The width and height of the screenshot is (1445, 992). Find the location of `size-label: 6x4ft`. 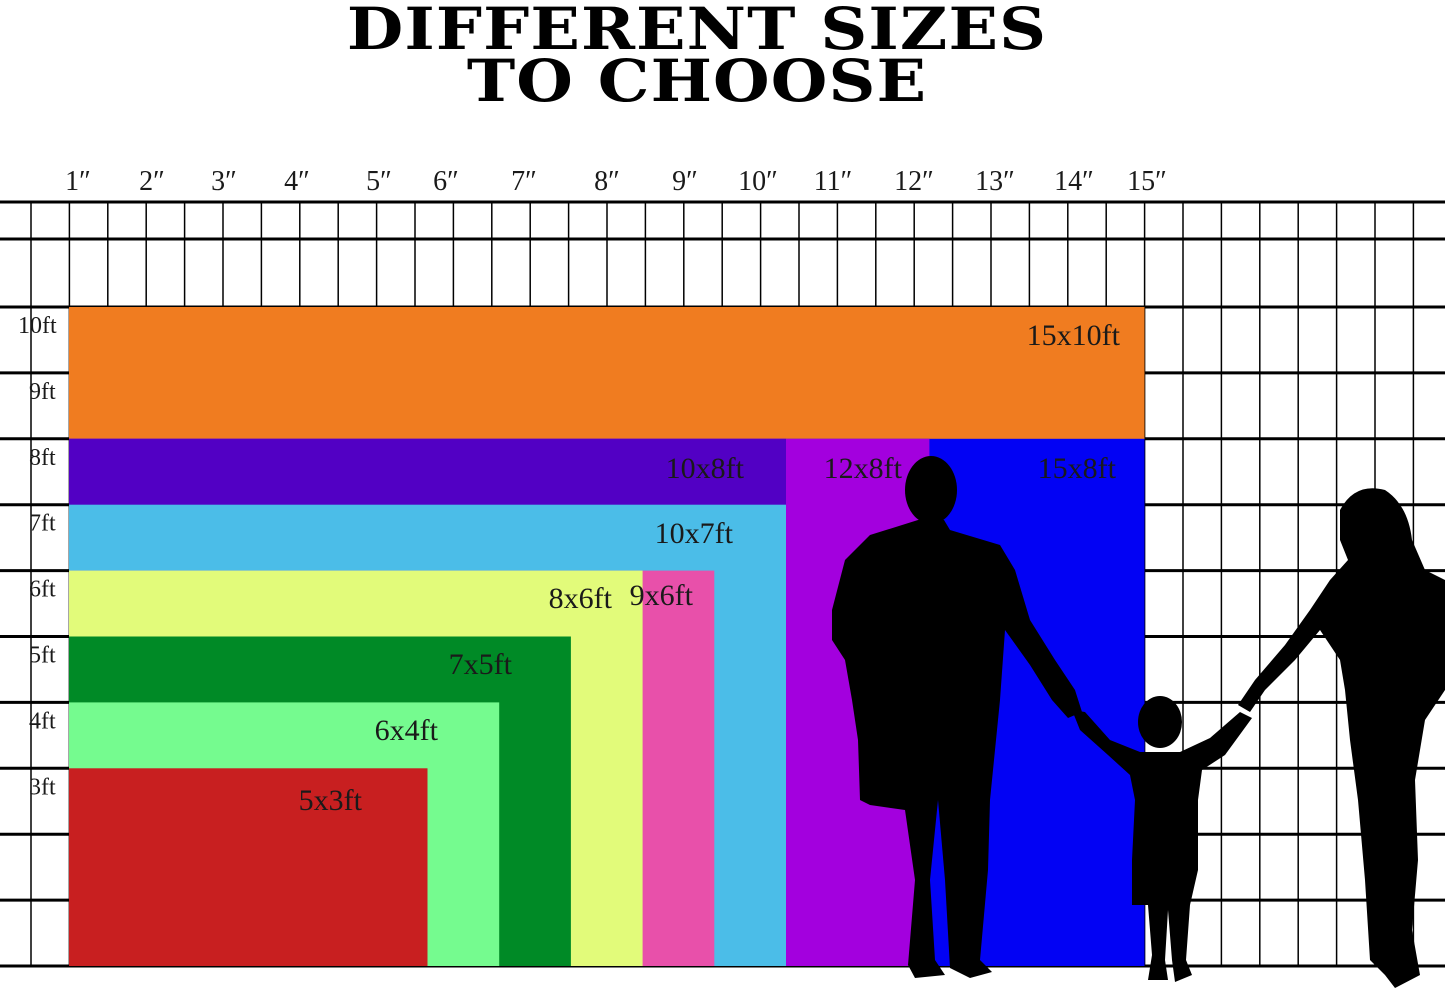

size-label: 6x4ft is located at coordinates (407, 730).